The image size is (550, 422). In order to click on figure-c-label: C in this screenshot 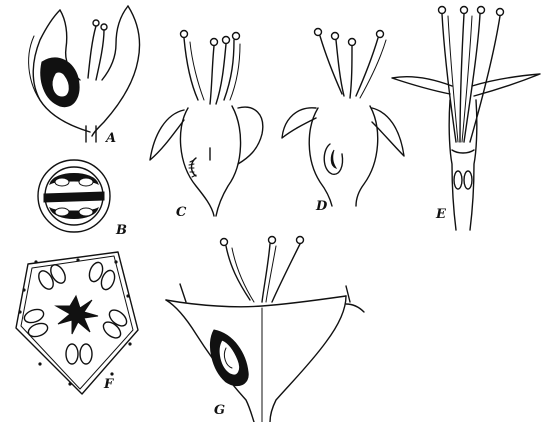, I will do `click(181, 212)`.